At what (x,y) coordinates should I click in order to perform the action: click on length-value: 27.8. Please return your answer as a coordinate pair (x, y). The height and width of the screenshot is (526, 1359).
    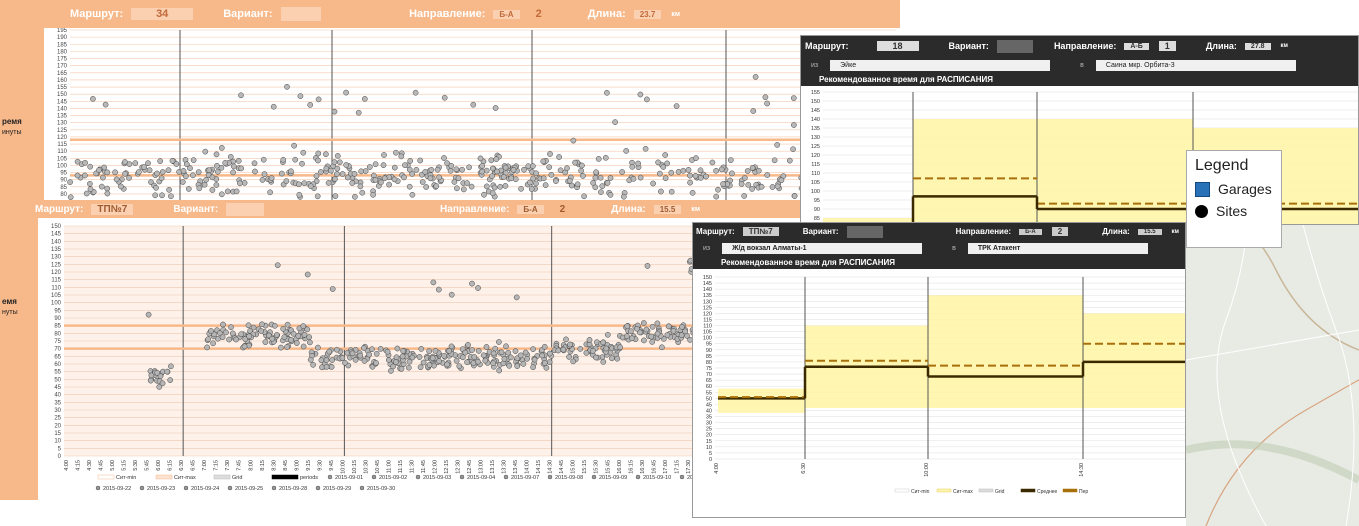
    Looking at the image, I should click on (1257, 46).